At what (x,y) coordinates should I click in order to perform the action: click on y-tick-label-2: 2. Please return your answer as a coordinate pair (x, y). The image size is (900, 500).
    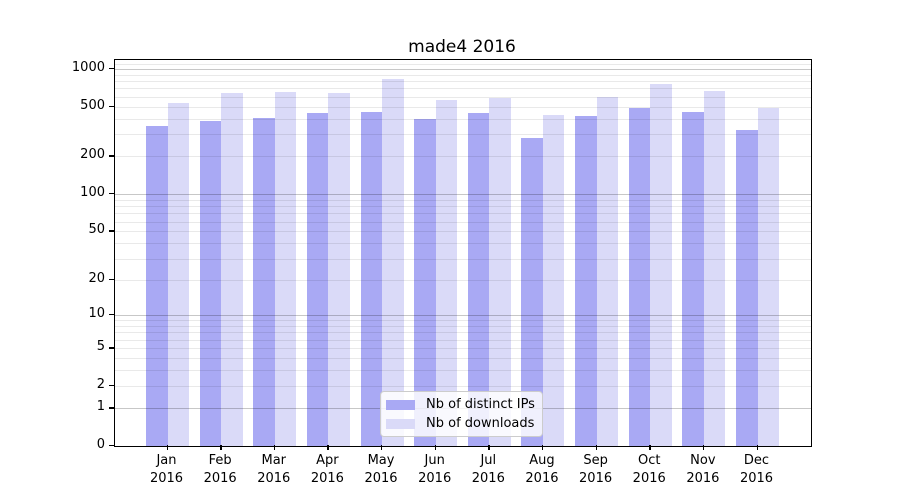
    Looking at the image, I should click on (100, 385).